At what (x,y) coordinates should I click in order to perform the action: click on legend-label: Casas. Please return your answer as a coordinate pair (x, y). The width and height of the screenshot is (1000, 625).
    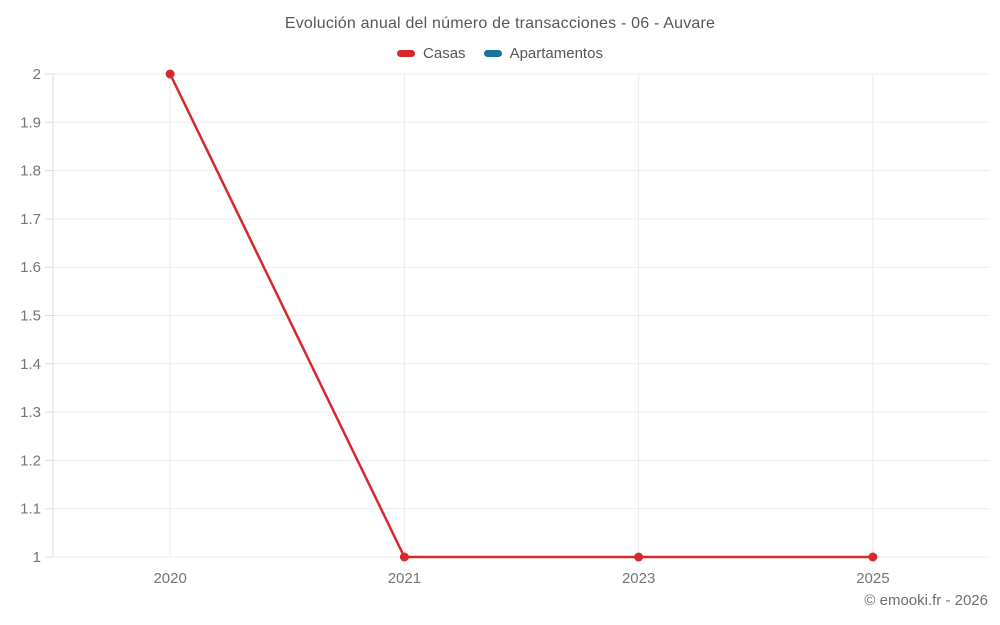
    Looking at the image, I should click on (444, 53).